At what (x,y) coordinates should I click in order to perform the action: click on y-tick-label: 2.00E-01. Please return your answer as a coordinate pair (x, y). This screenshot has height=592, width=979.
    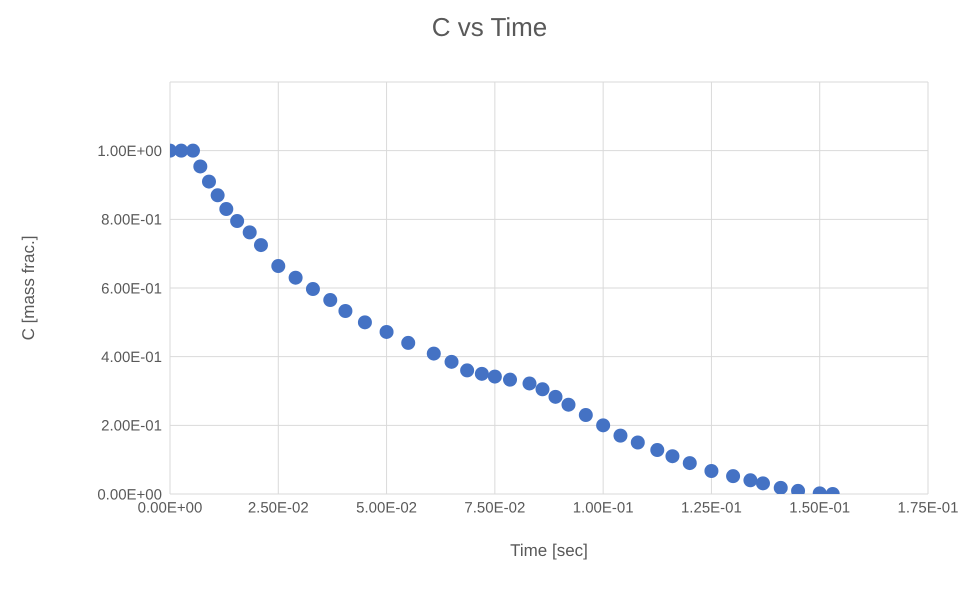
    Looking at the image, I should click on (131, 426).